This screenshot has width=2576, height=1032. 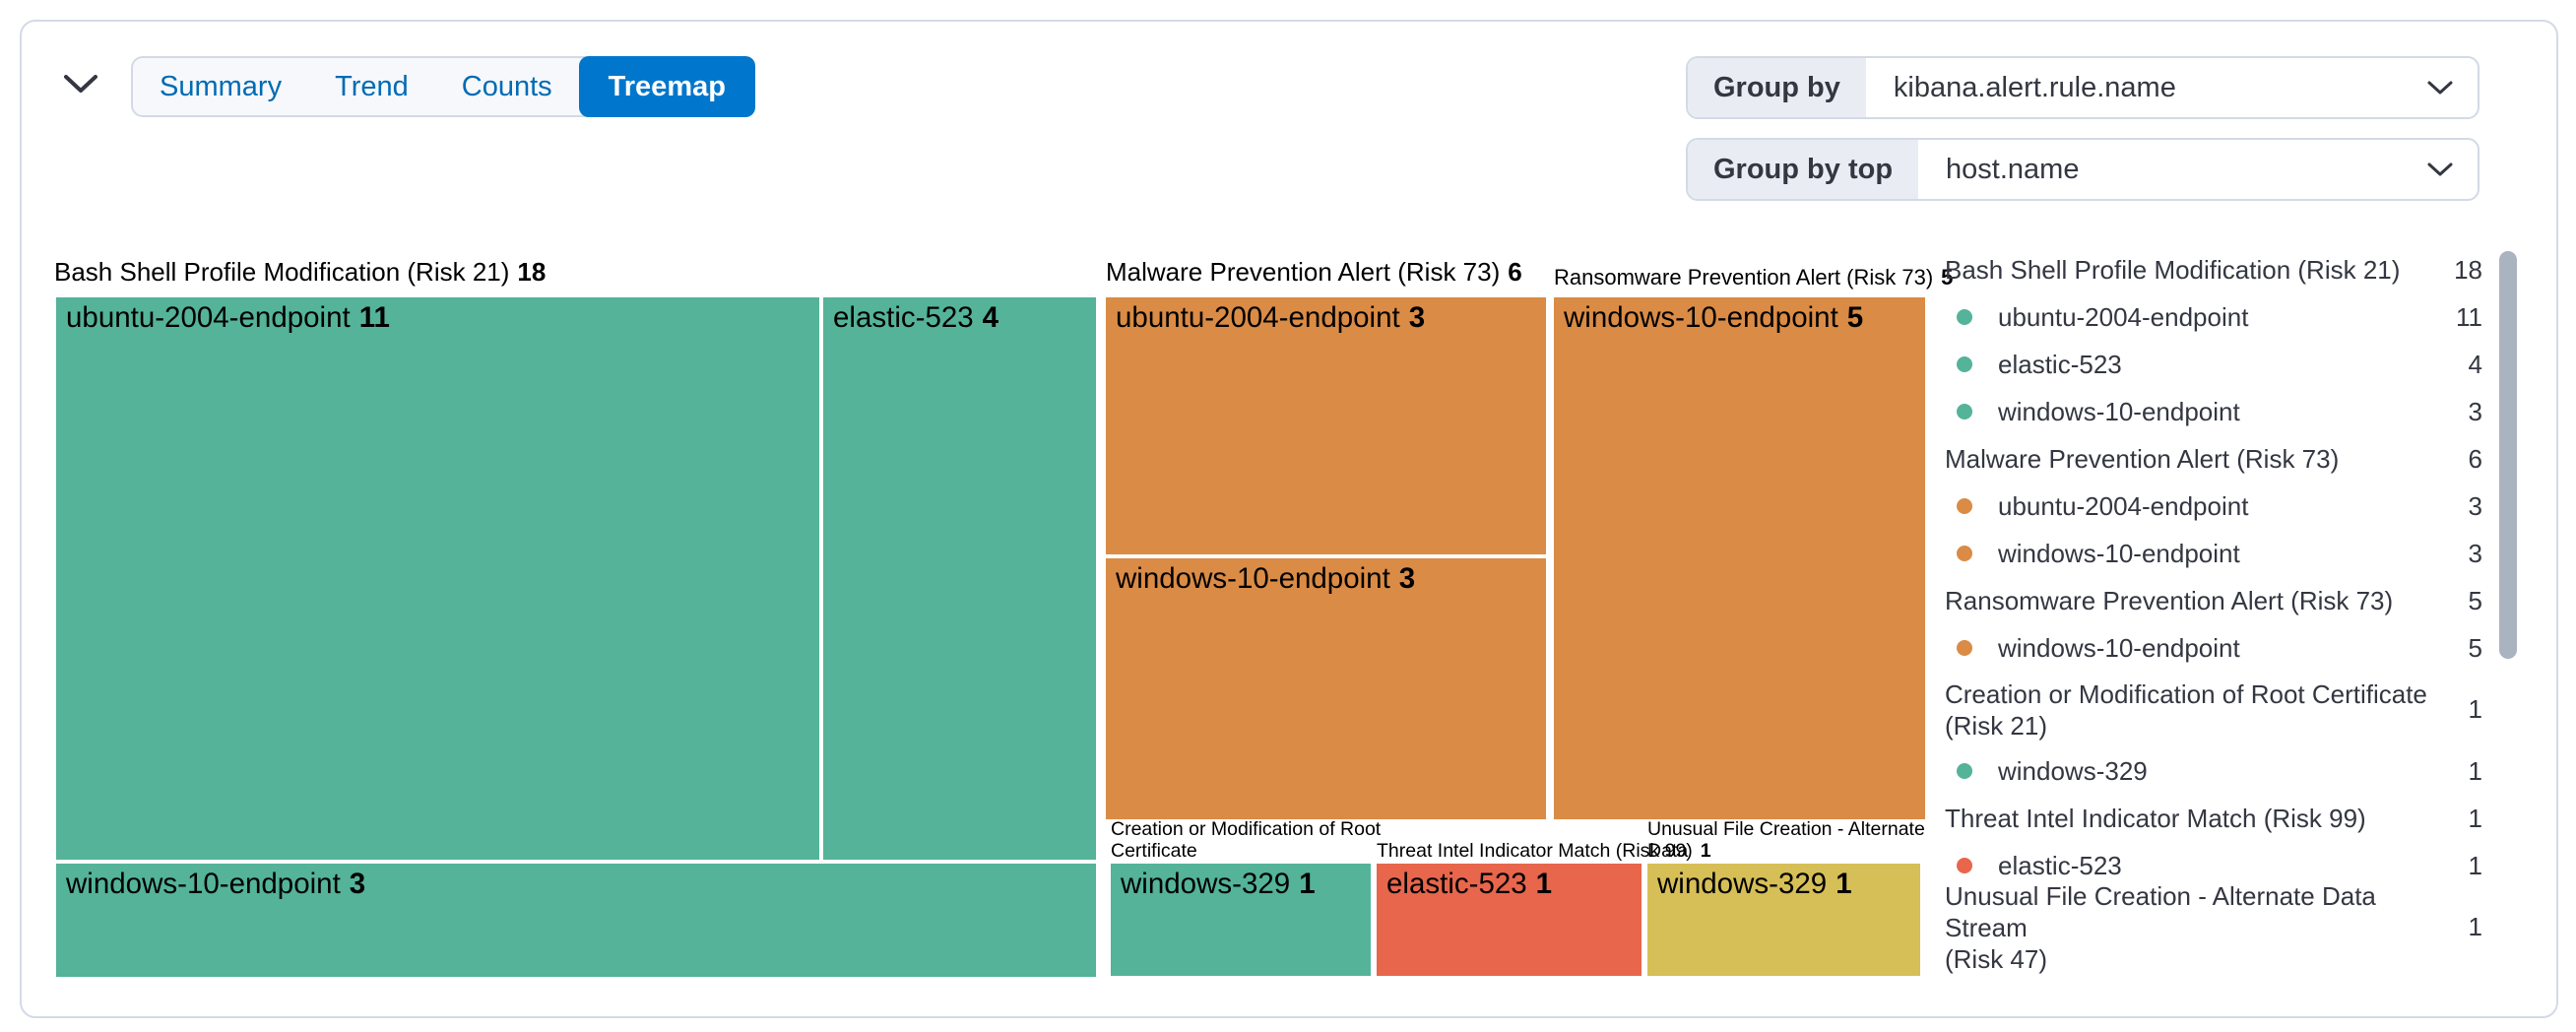 What do you see at coordinates (507, 86) in the screenshot?
I see `tab-counts: Counts` at bounding box center [507, 86].